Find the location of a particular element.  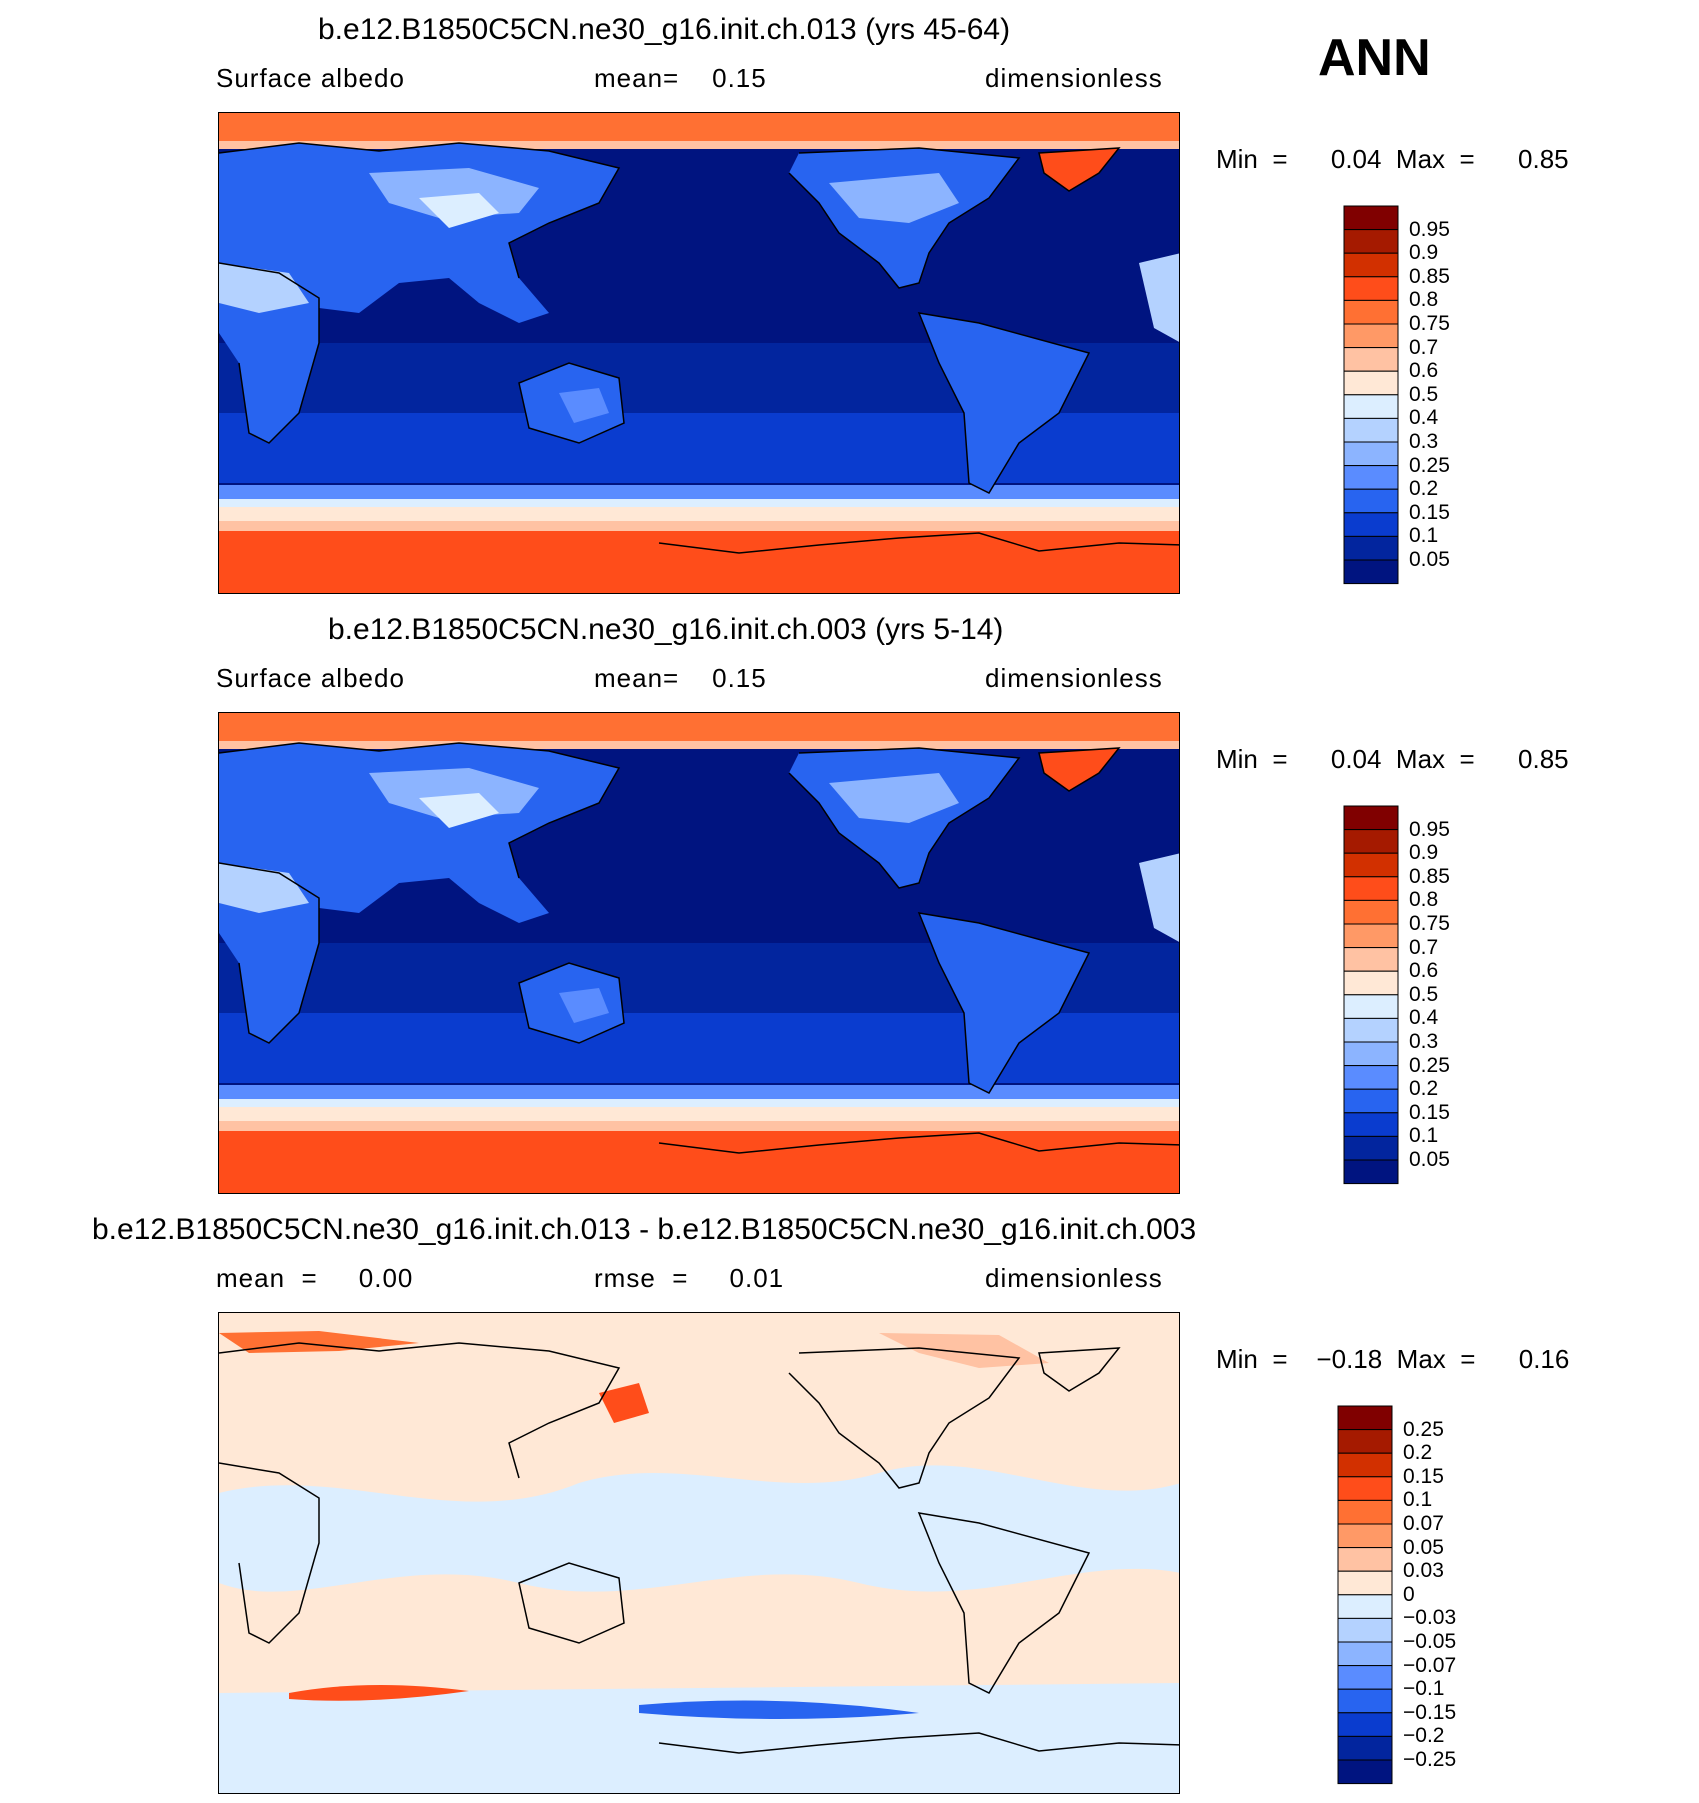

panel-1-minmax: Min = 0.04 Max = 0.85 is located at coordinates (1392, 159).